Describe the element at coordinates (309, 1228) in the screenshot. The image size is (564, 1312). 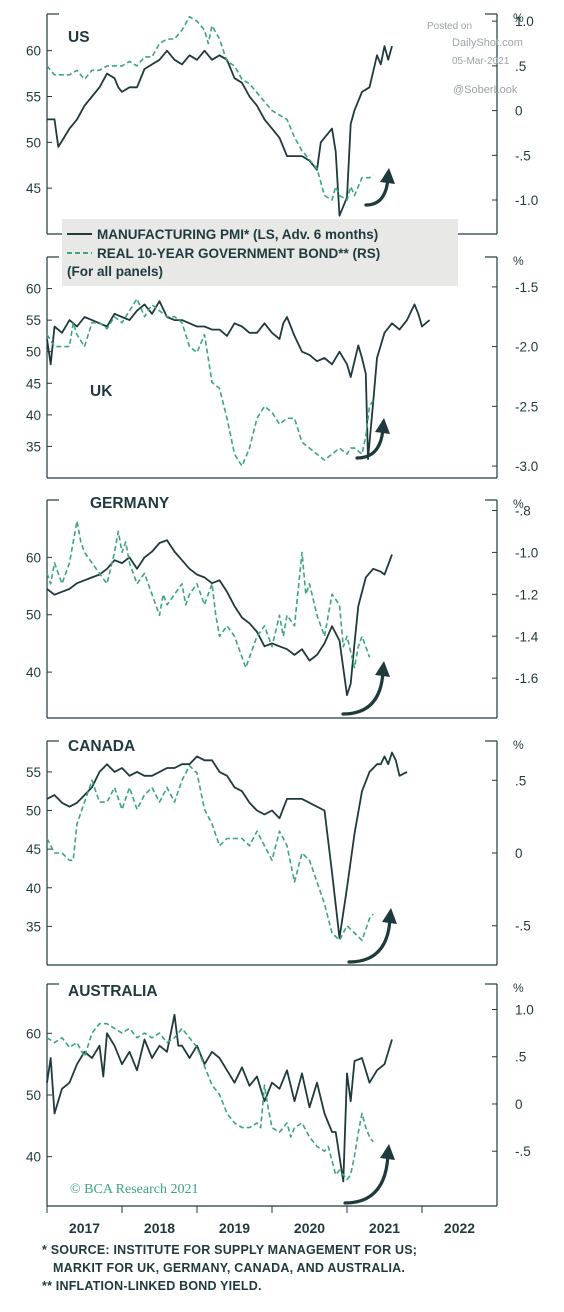
I see `x-tick-label: 2020` at that location.